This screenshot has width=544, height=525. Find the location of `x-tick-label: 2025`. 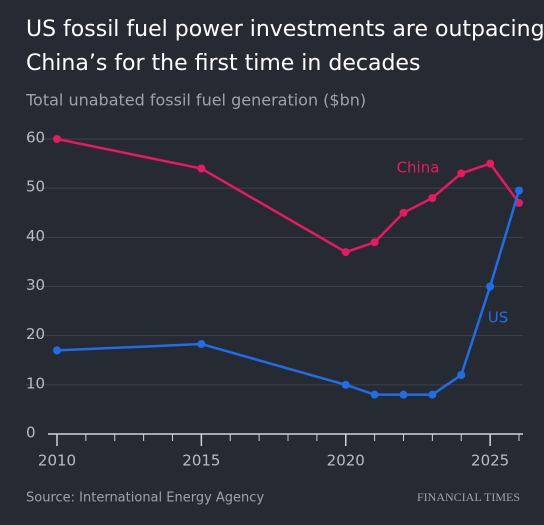

x-tick-label: 2025 is located at coordinates (490, 461).